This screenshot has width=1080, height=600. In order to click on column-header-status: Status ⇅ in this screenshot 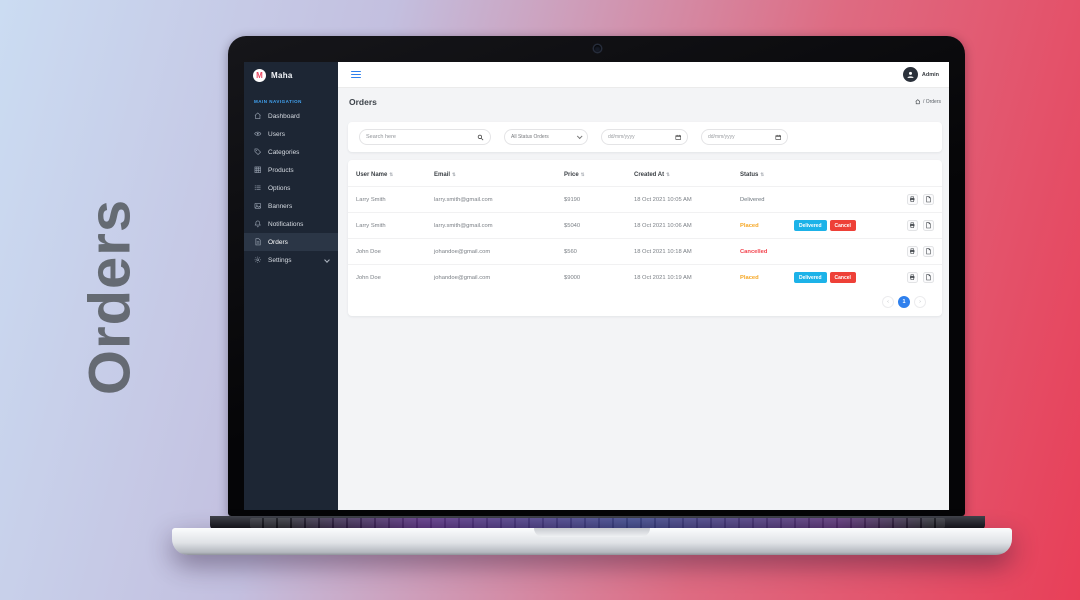, I will do `click(752, 174)`.